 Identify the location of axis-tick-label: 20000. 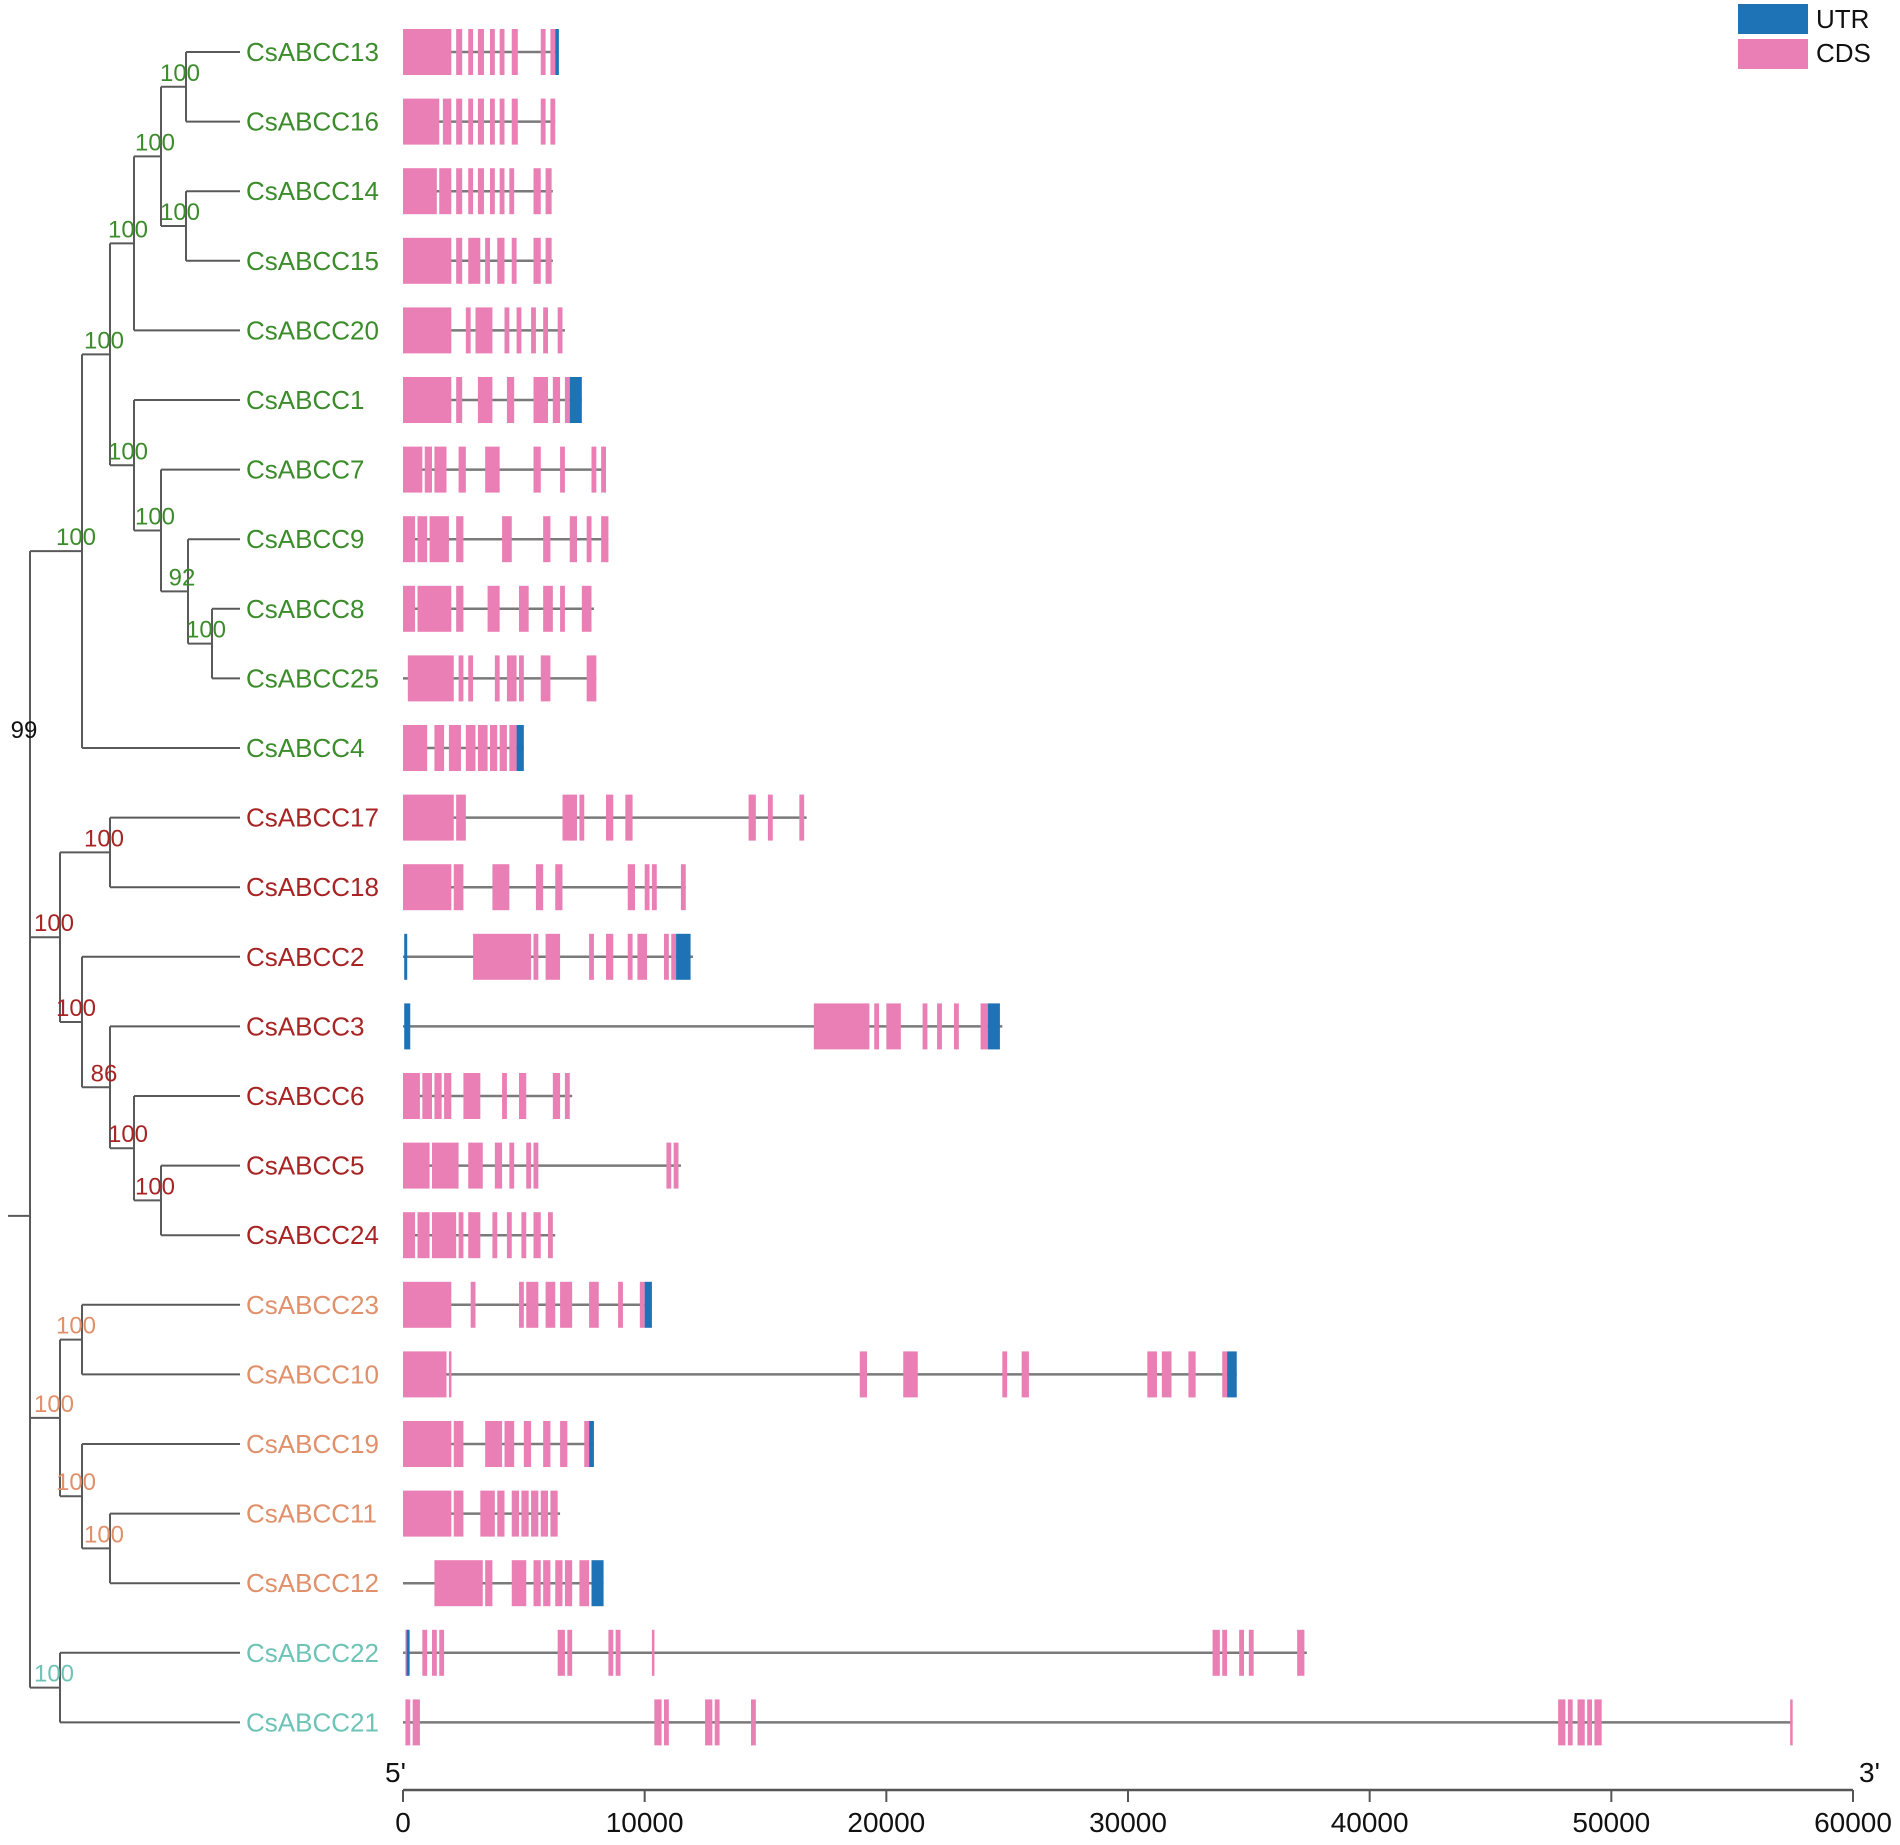
(886, 1822).